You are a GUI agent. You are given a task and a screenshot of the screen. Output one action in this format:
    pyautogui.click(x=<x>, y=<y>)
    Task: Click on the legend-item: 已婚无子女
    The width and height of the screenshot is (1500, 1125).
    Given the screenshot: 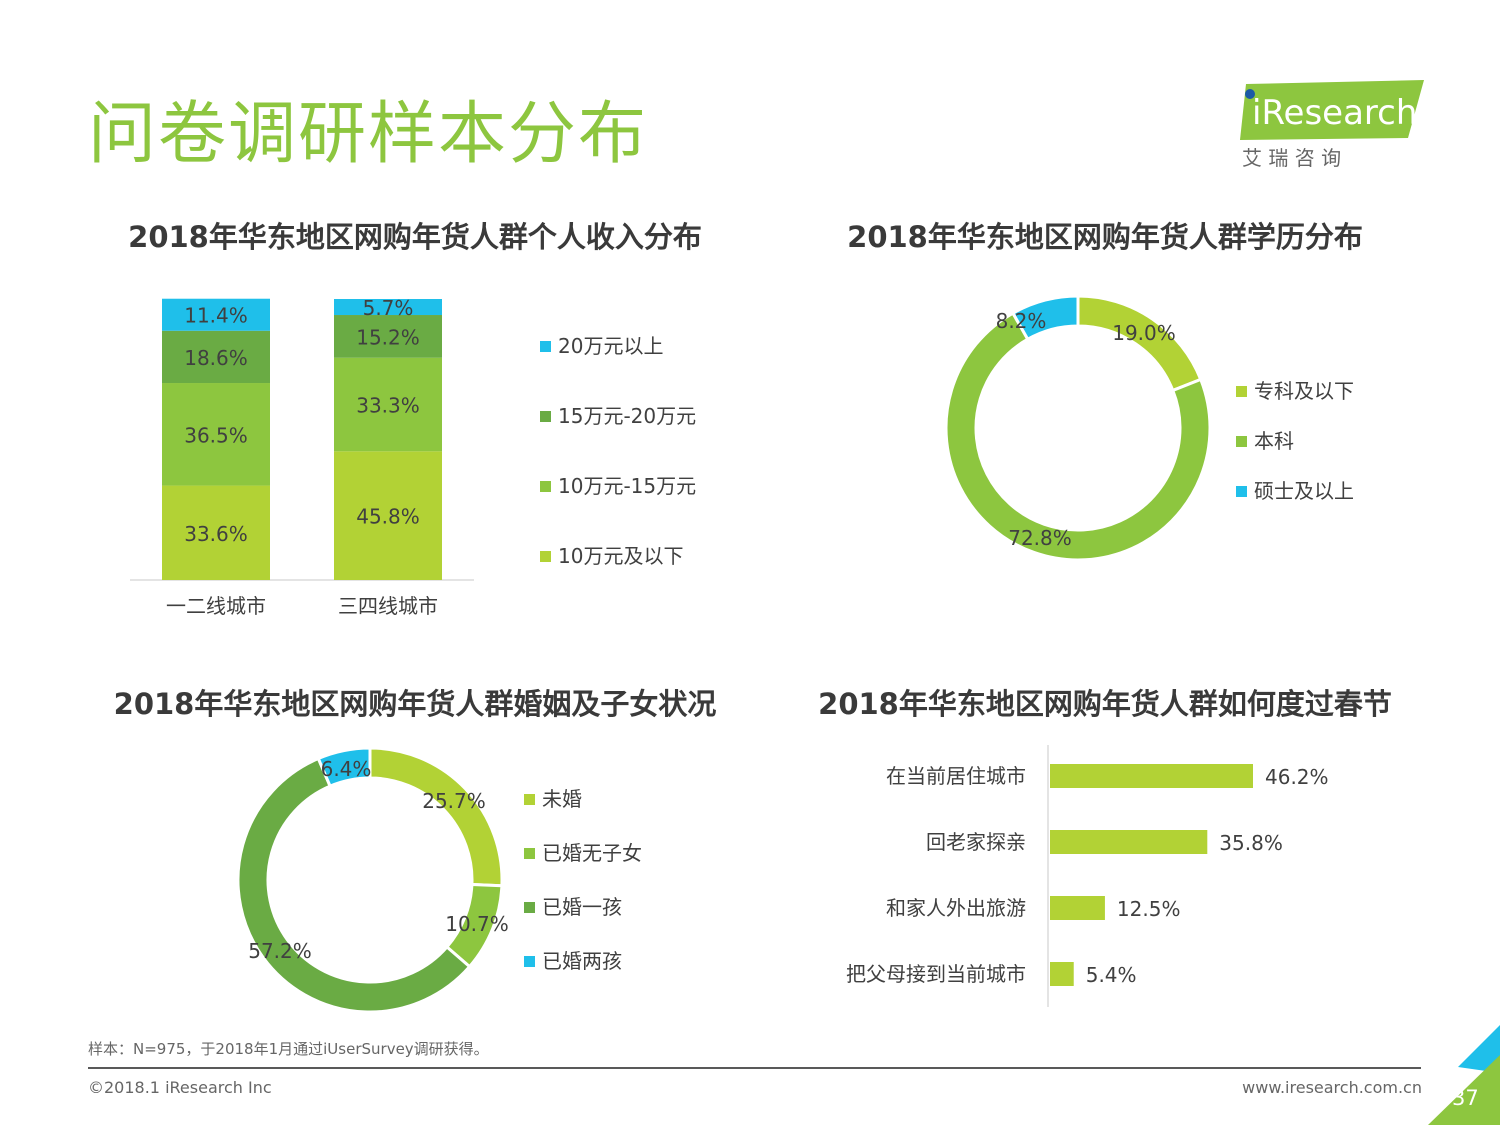 What is the action you would take?
    pyautogui.click(x=583, y=851)
    